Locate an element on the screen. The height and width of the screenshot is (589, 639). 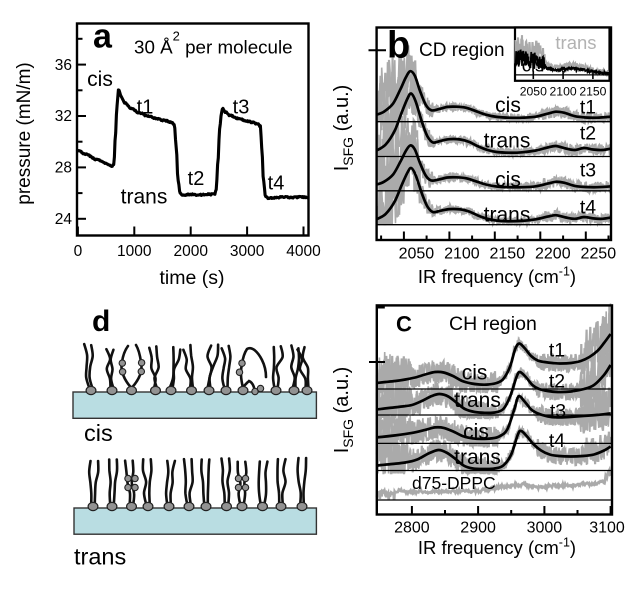
svg-text: C is located at coordinates (404, 323).